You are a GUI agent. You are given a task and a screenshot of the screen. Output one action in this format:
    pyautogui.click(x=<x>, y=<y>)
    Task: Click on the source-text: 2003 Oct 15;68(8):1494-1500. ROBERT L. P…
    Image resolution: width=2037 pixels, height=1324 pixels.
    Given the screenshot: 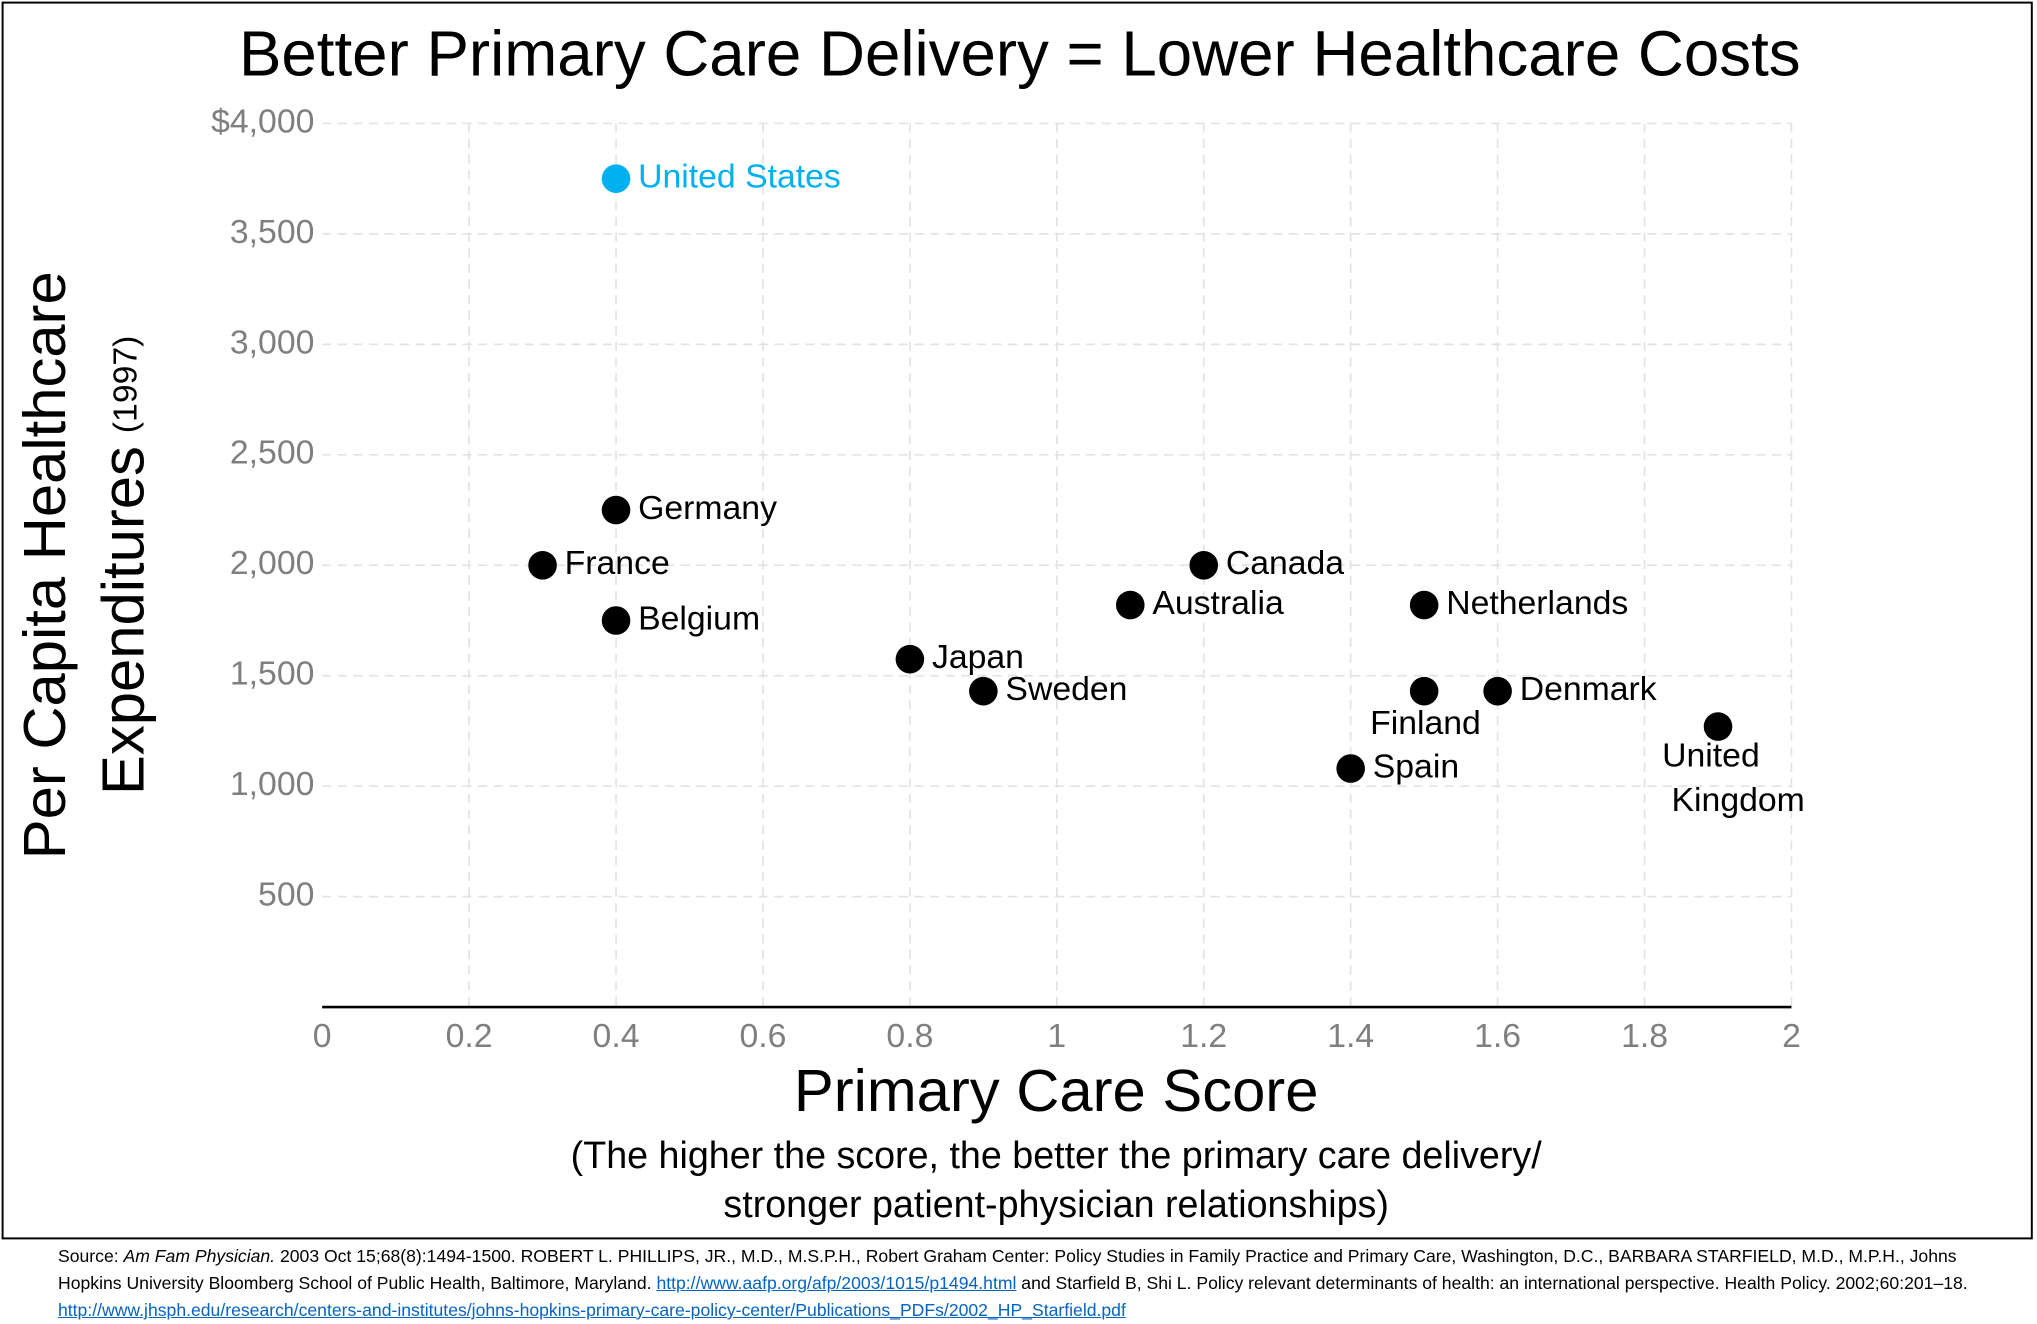 What is the action you would take?
    pyautogui.click(x=1007, y=1269)
    